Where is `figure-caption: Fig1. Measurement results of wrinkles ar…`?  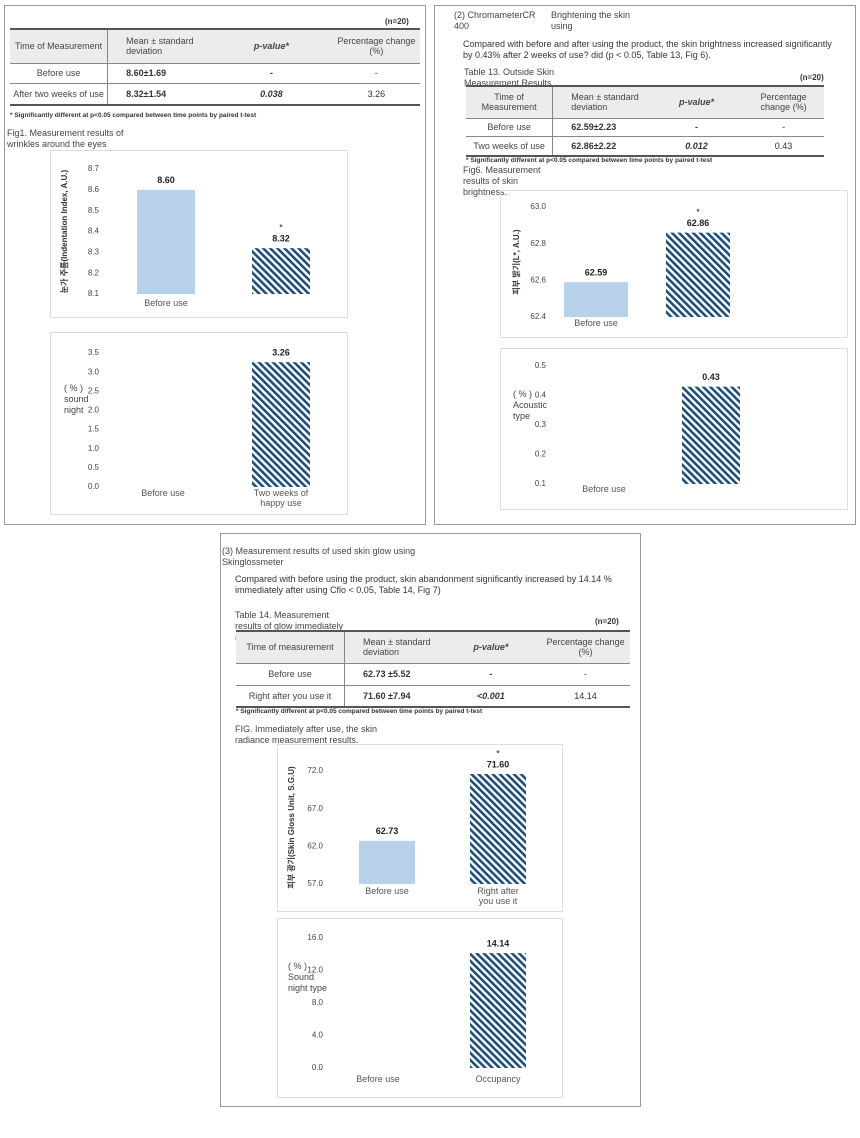 figure-caption: Fig1. Measurement results of wrinkles ar… is located at coordinates (65, 138).